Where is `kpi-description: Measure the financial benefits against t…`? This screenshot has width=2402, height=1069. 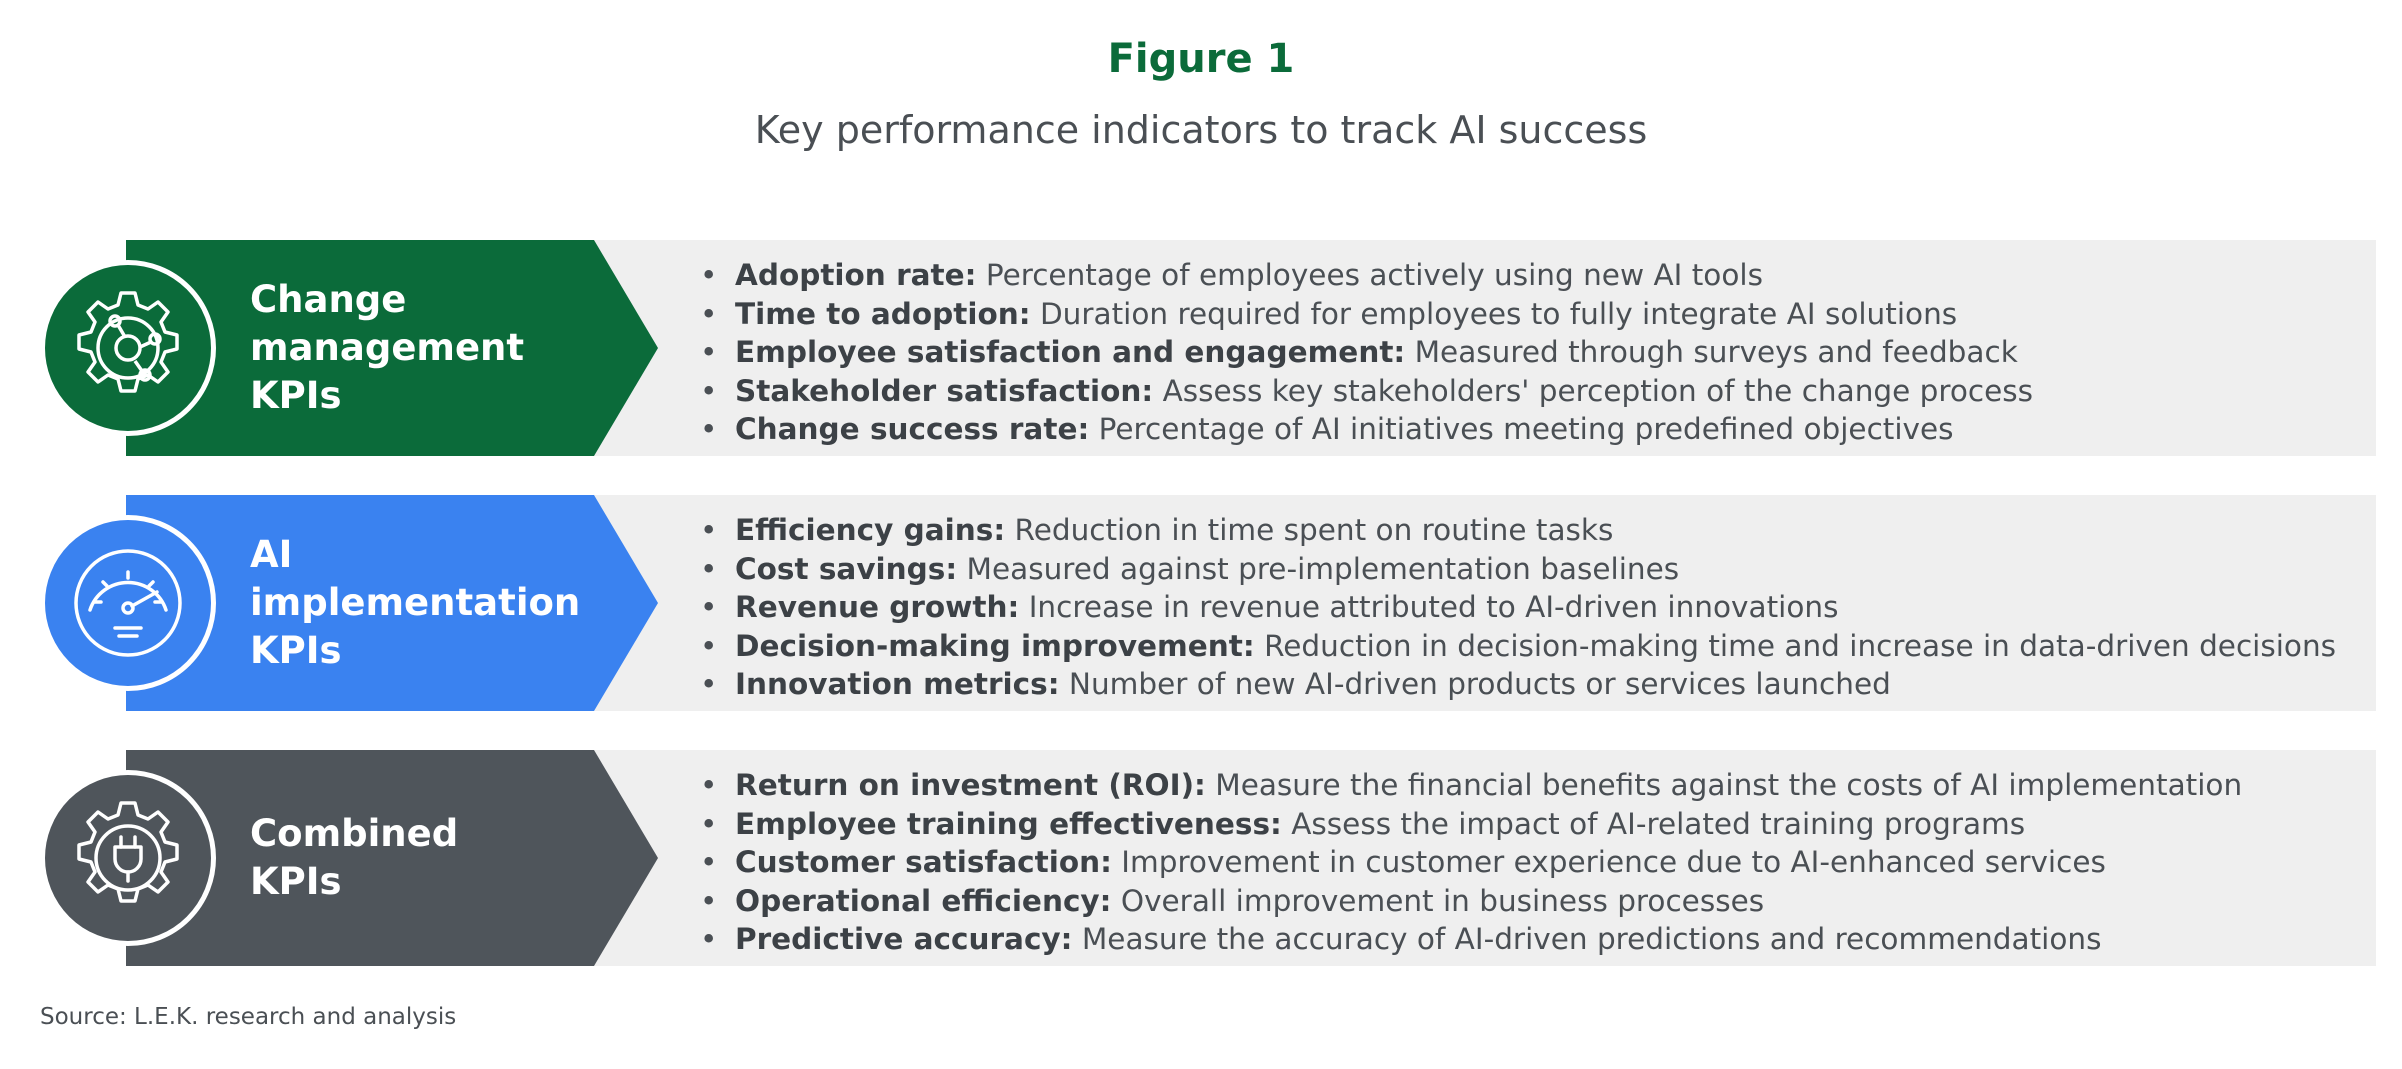
kpi-description: Measure the financial benefits against t… is located at coordinates (1729, 785).